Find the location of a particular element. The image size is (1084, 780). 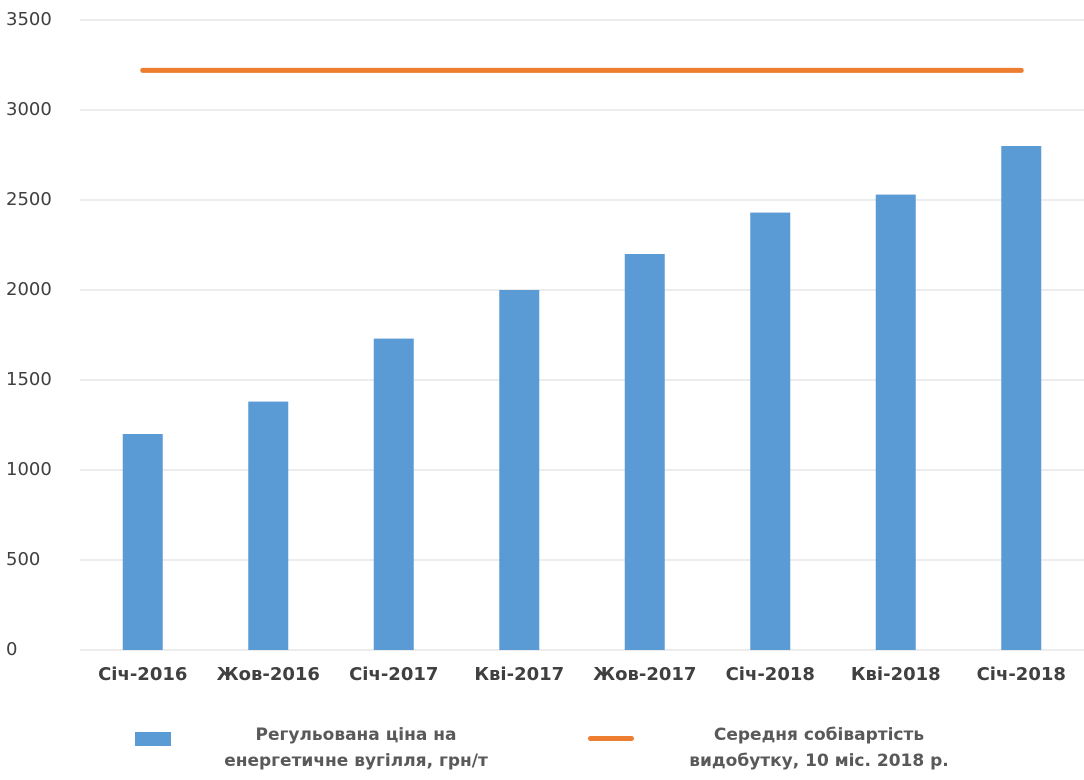

x-tick-label: Кві-2018 is located at coordinates (896, 674).